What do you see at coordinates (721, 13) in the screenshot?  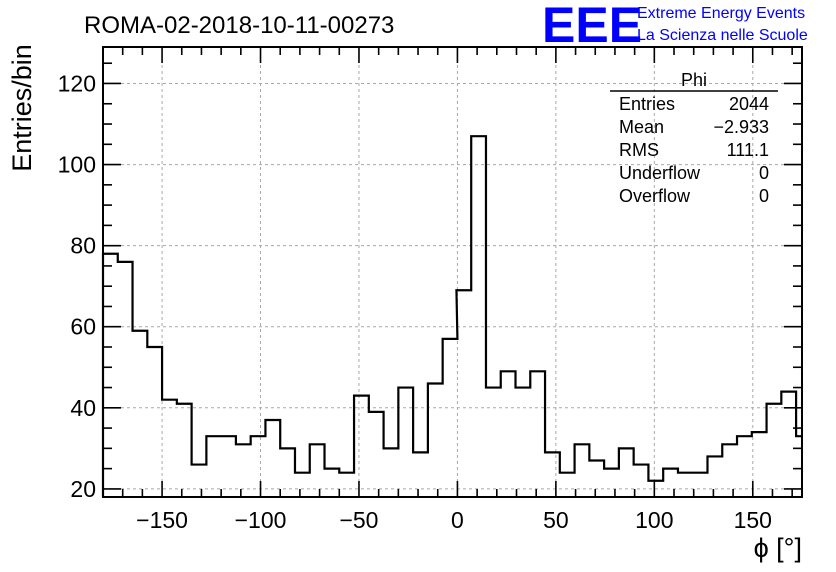 I see `eee-logo-line1: Extreme Energy Events` at bounding box center [721, 13].